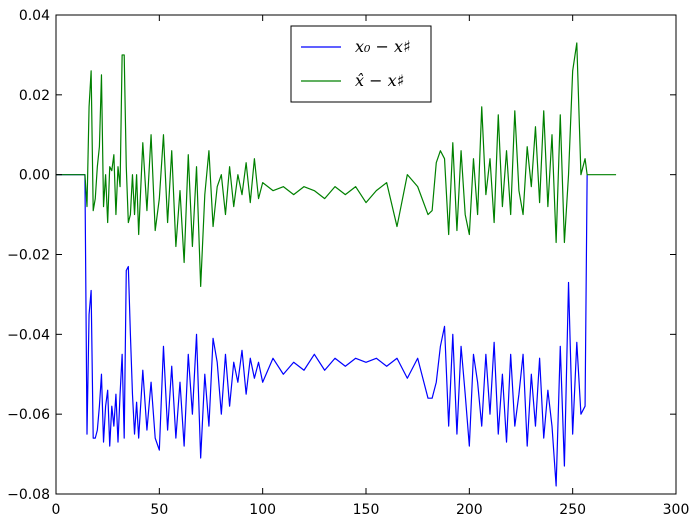 Image resolution: width=694 pixels, height=521 pixels. What do you see at coordinates (34, 176) in the screenshot?
I see `y-tick-label: 0.00` at bounding box center [34, 176].